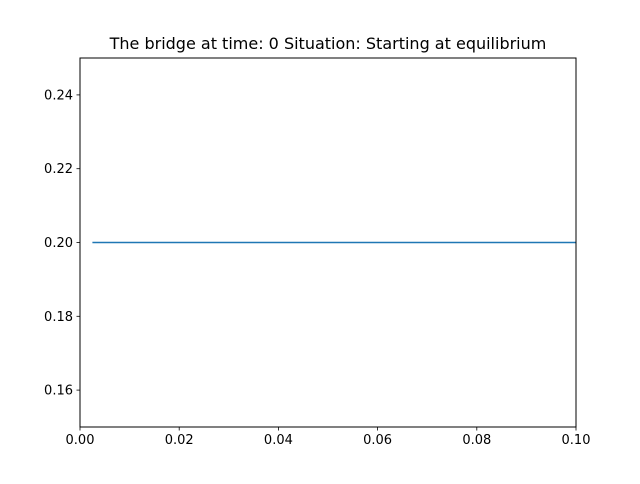 The width and height of the screenshot is (640, 484). I want to click on y-axis-ticks: 0.16 0.18 0.20 0.22 0.24, so click(62, 243).